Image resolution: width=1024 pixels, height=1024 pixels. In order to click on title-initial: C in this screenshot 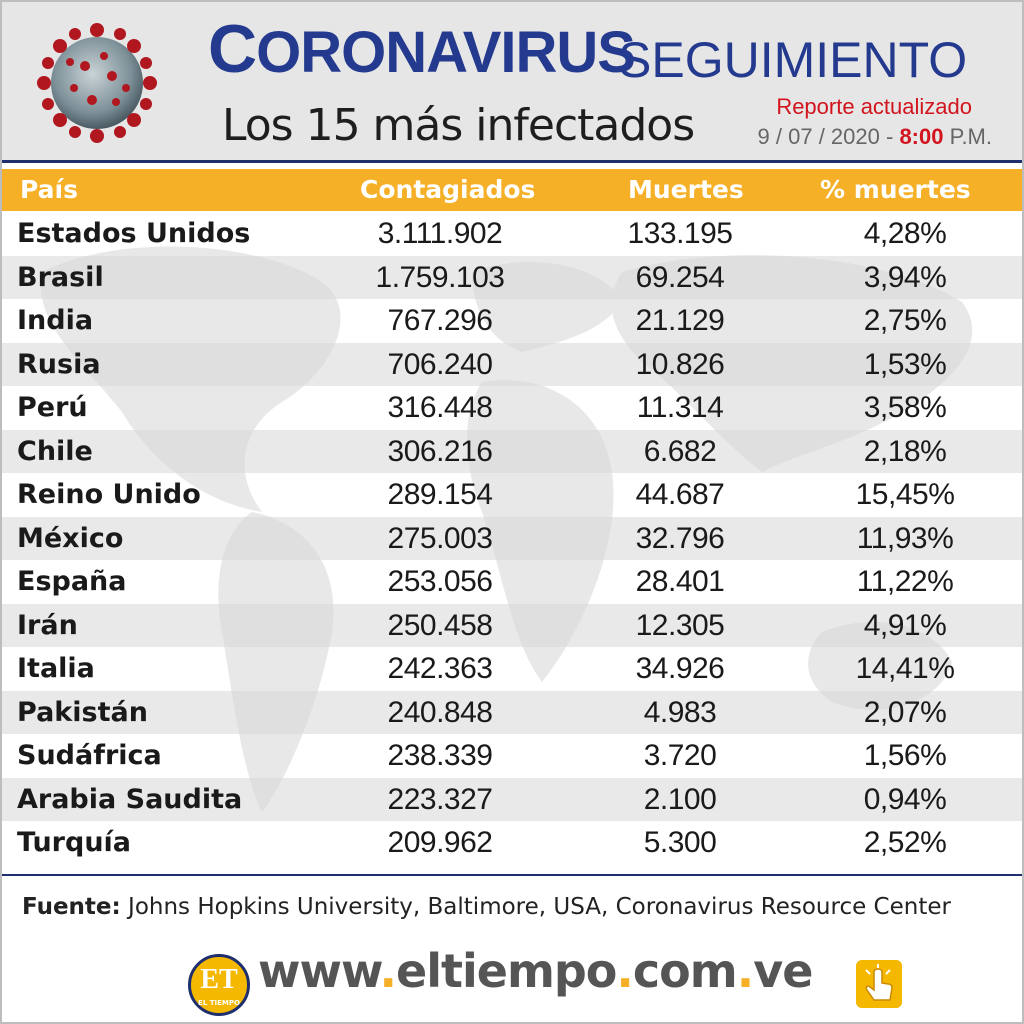, I will do `click(232, 49)`.